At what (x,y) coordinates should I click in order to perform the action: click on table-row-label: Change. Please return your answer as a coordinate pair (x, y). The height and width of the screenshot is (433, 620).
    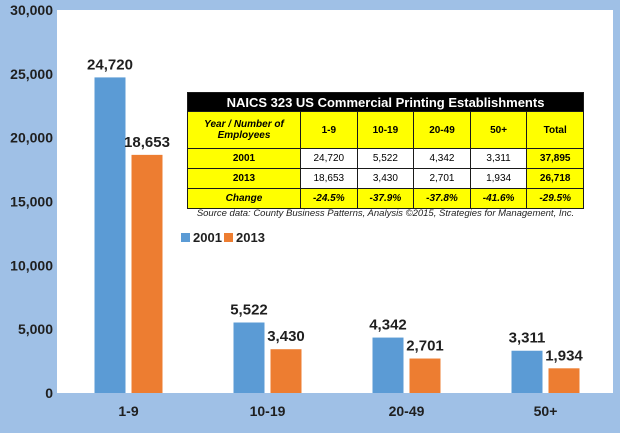
    Looking at the image, I should click on (244, 198).